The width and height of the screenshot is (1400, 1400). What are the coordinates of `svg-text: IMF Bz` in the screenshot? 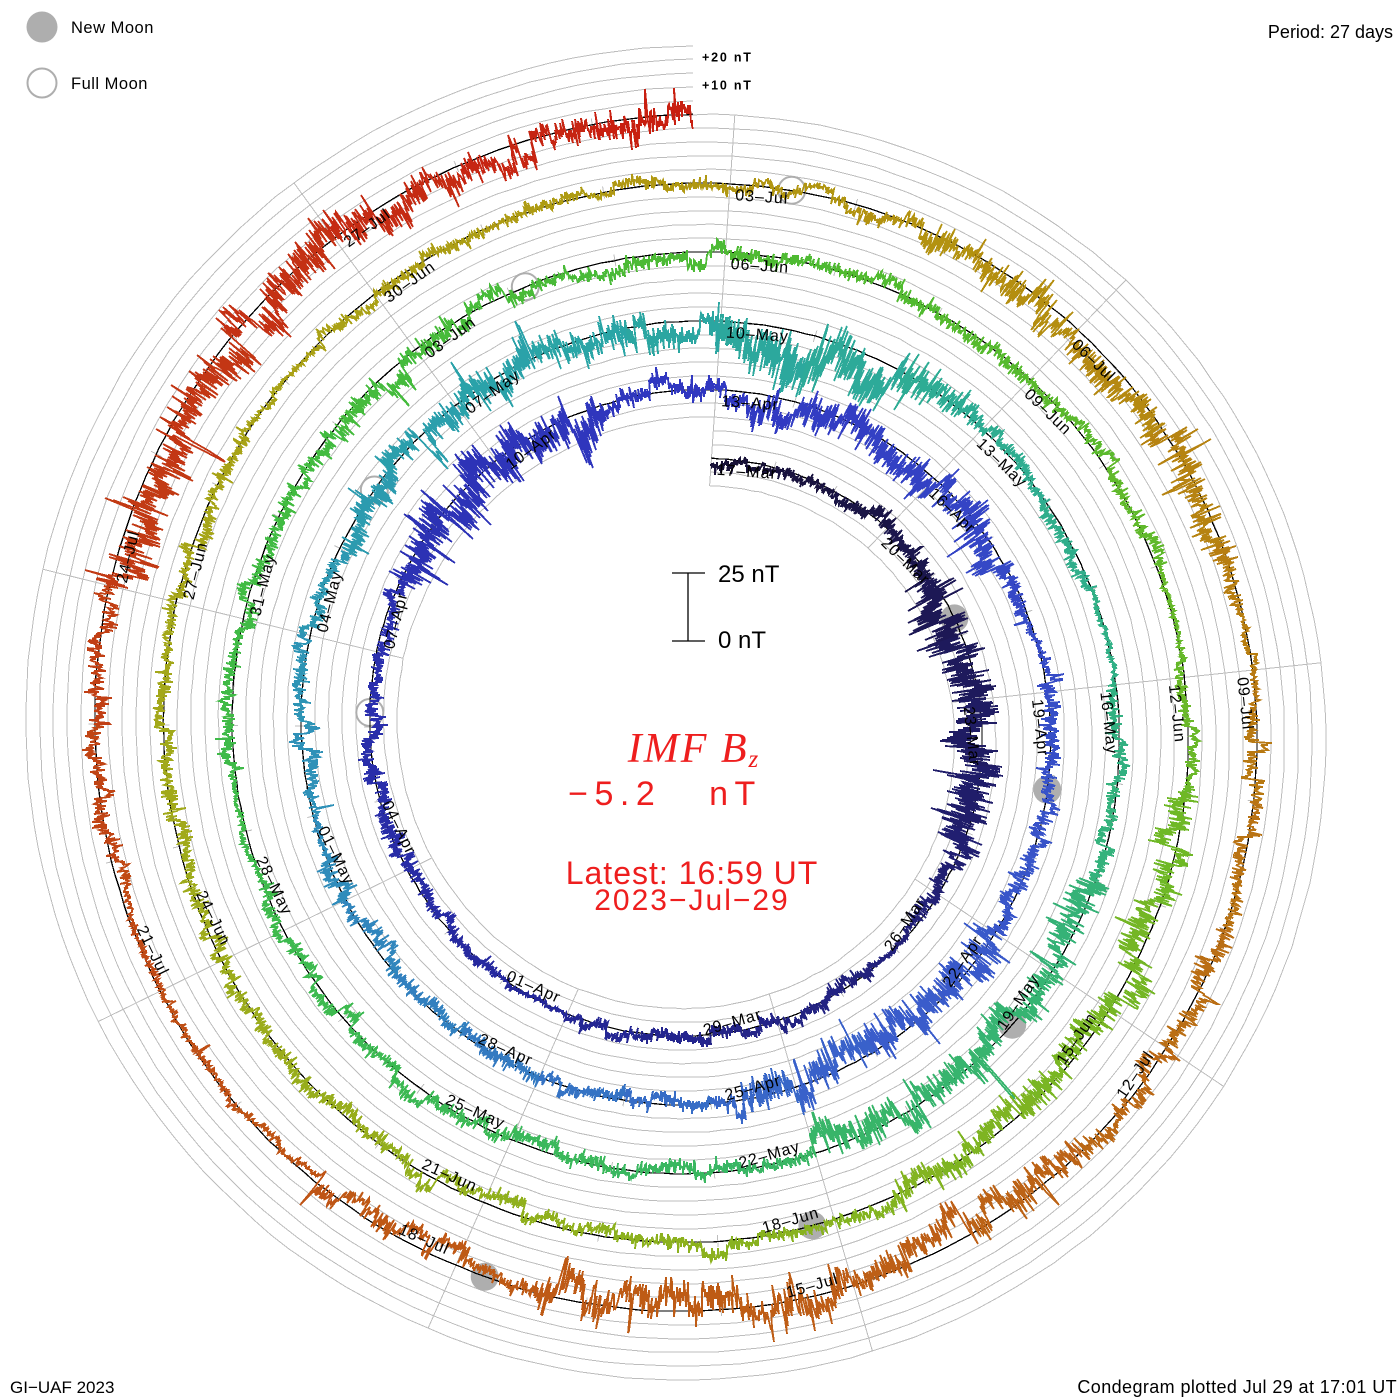 It's located at (694, 749).